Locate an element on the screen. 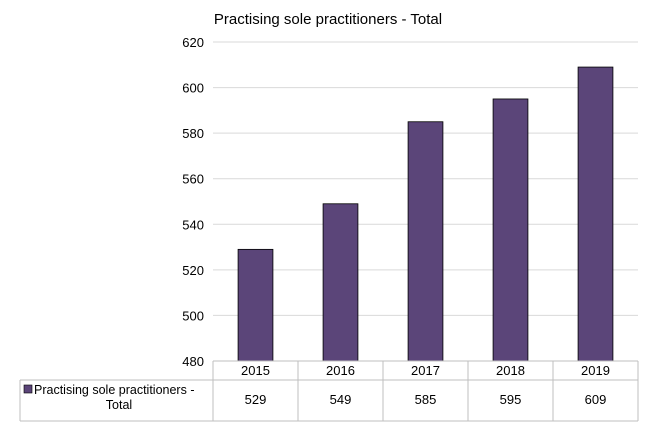 The width and height of the screenshot is (650, 422). x-category-label: 2016 is located at coordinates (340, 370).